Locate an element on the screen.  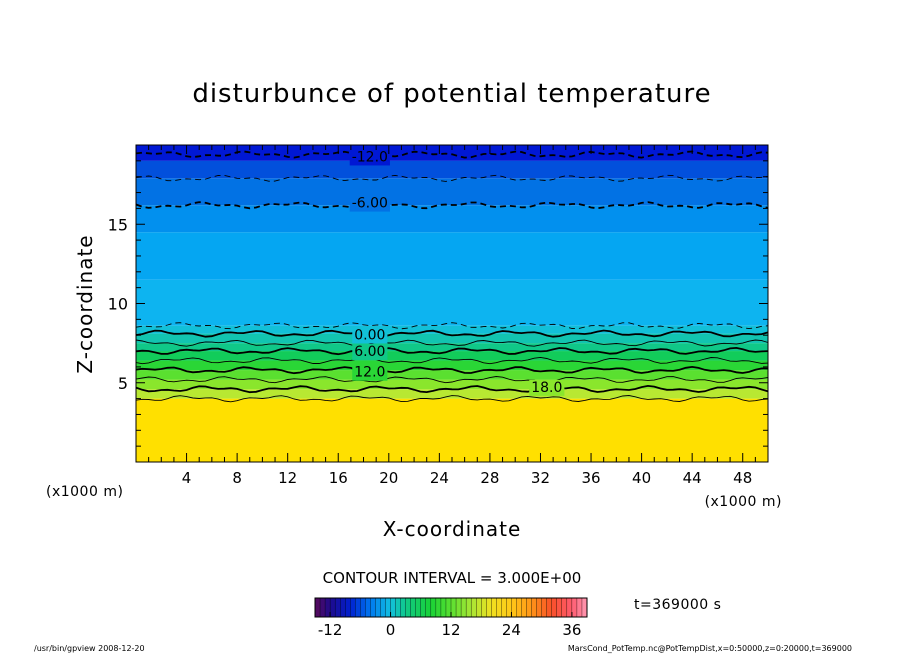
x-tick-label: 48 is located at coordinates (742, 478).